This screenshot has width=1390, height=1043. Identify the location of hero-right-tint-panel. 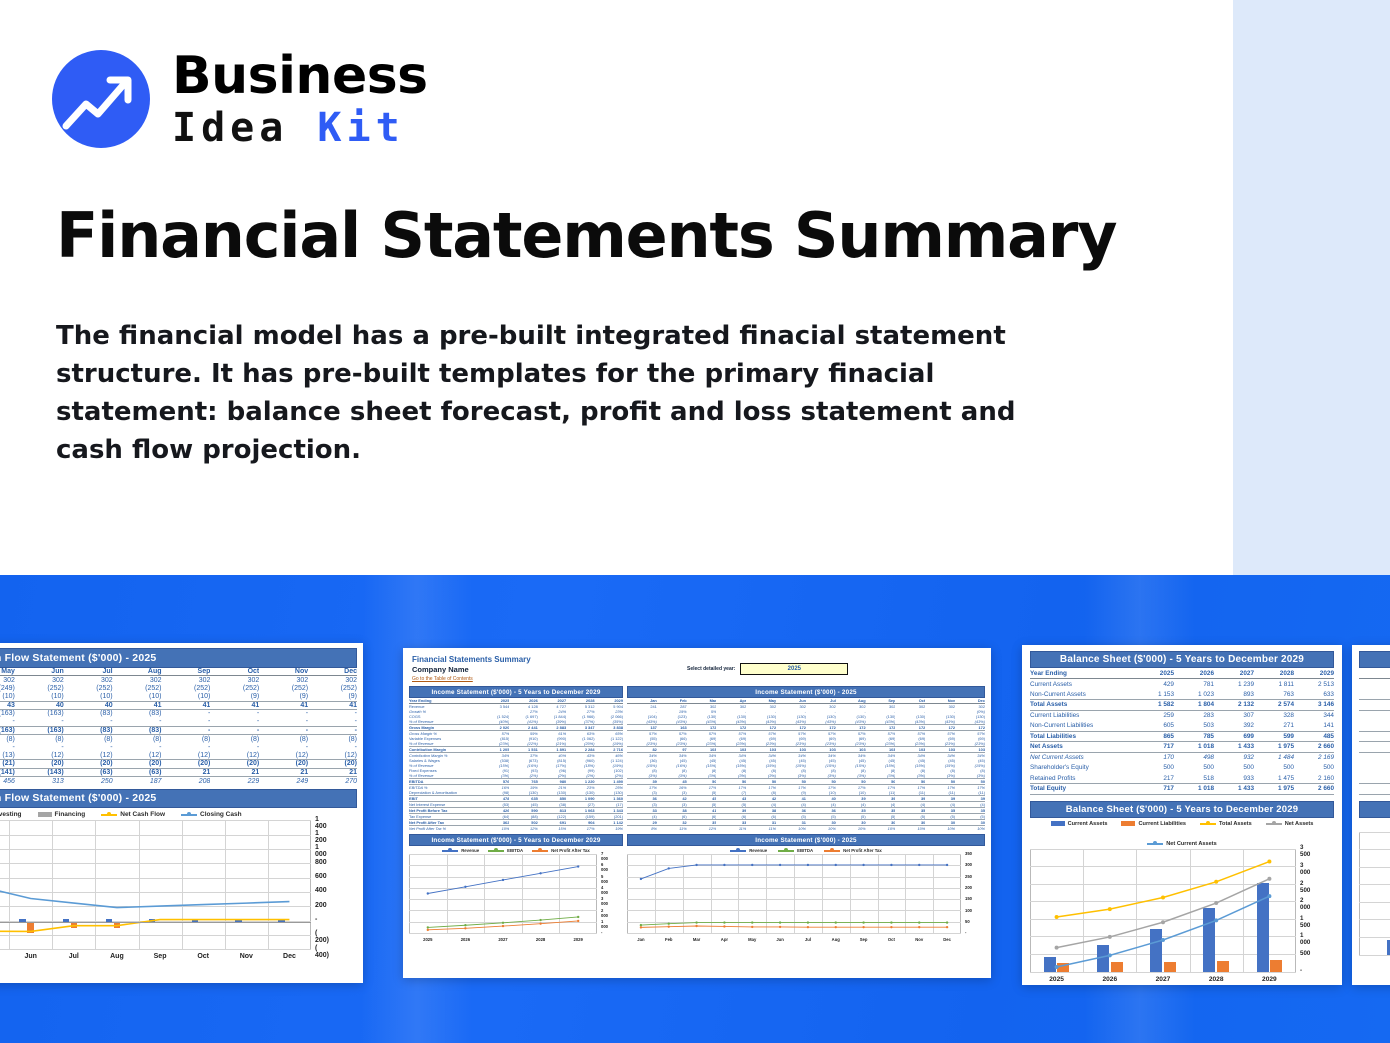
(1311, 287).